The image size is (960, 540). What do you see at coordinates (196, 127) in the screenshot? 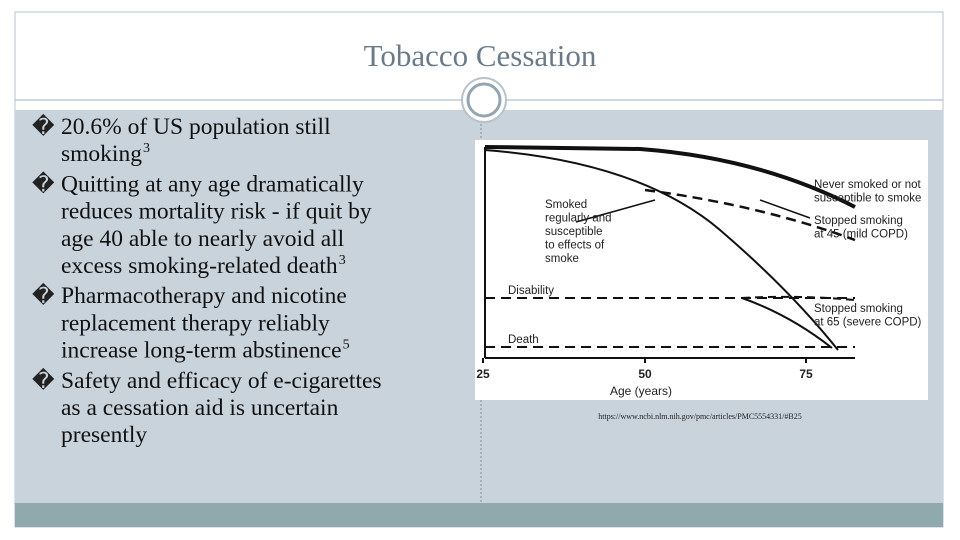
I see `bullet-text: 20.6% of US population still` at bounding box center [196, 127].